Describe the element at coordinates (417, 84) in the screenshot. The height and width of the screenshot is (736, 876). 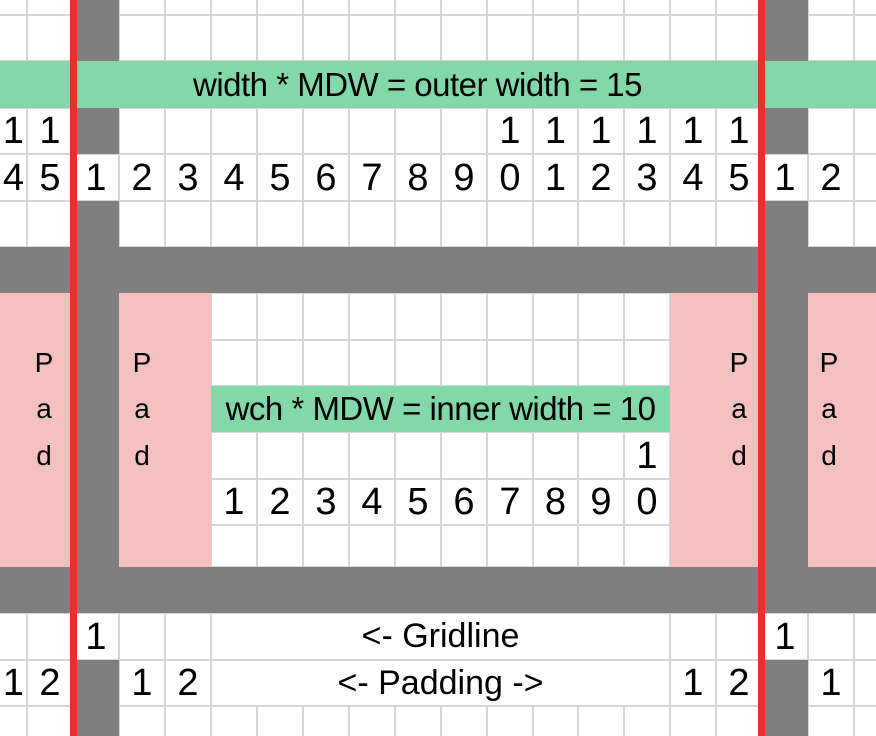
I see `outer-width-label: width * MDW = outer width = 15` at that location.